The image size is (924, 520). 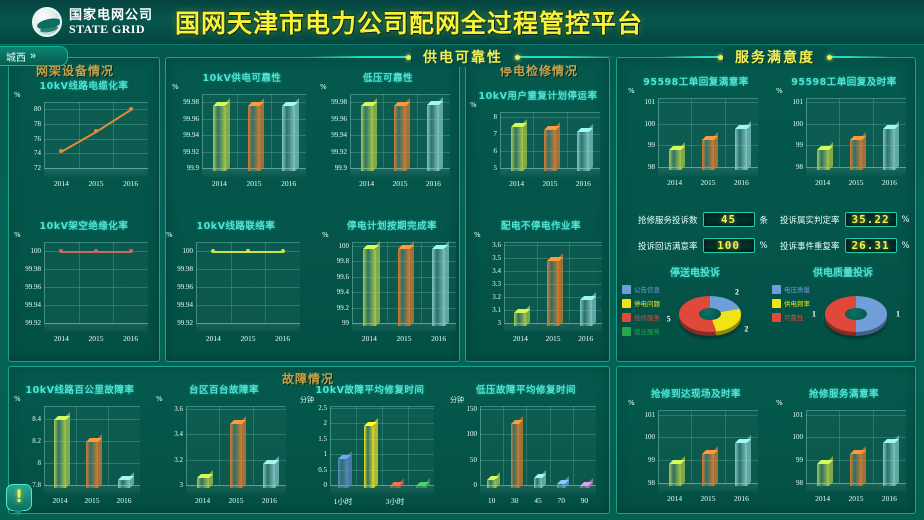 What do you see at coordinates (641, 331) in the screenshot?
I see `legend-item: 营业服务` at bounding box center [641, 331].